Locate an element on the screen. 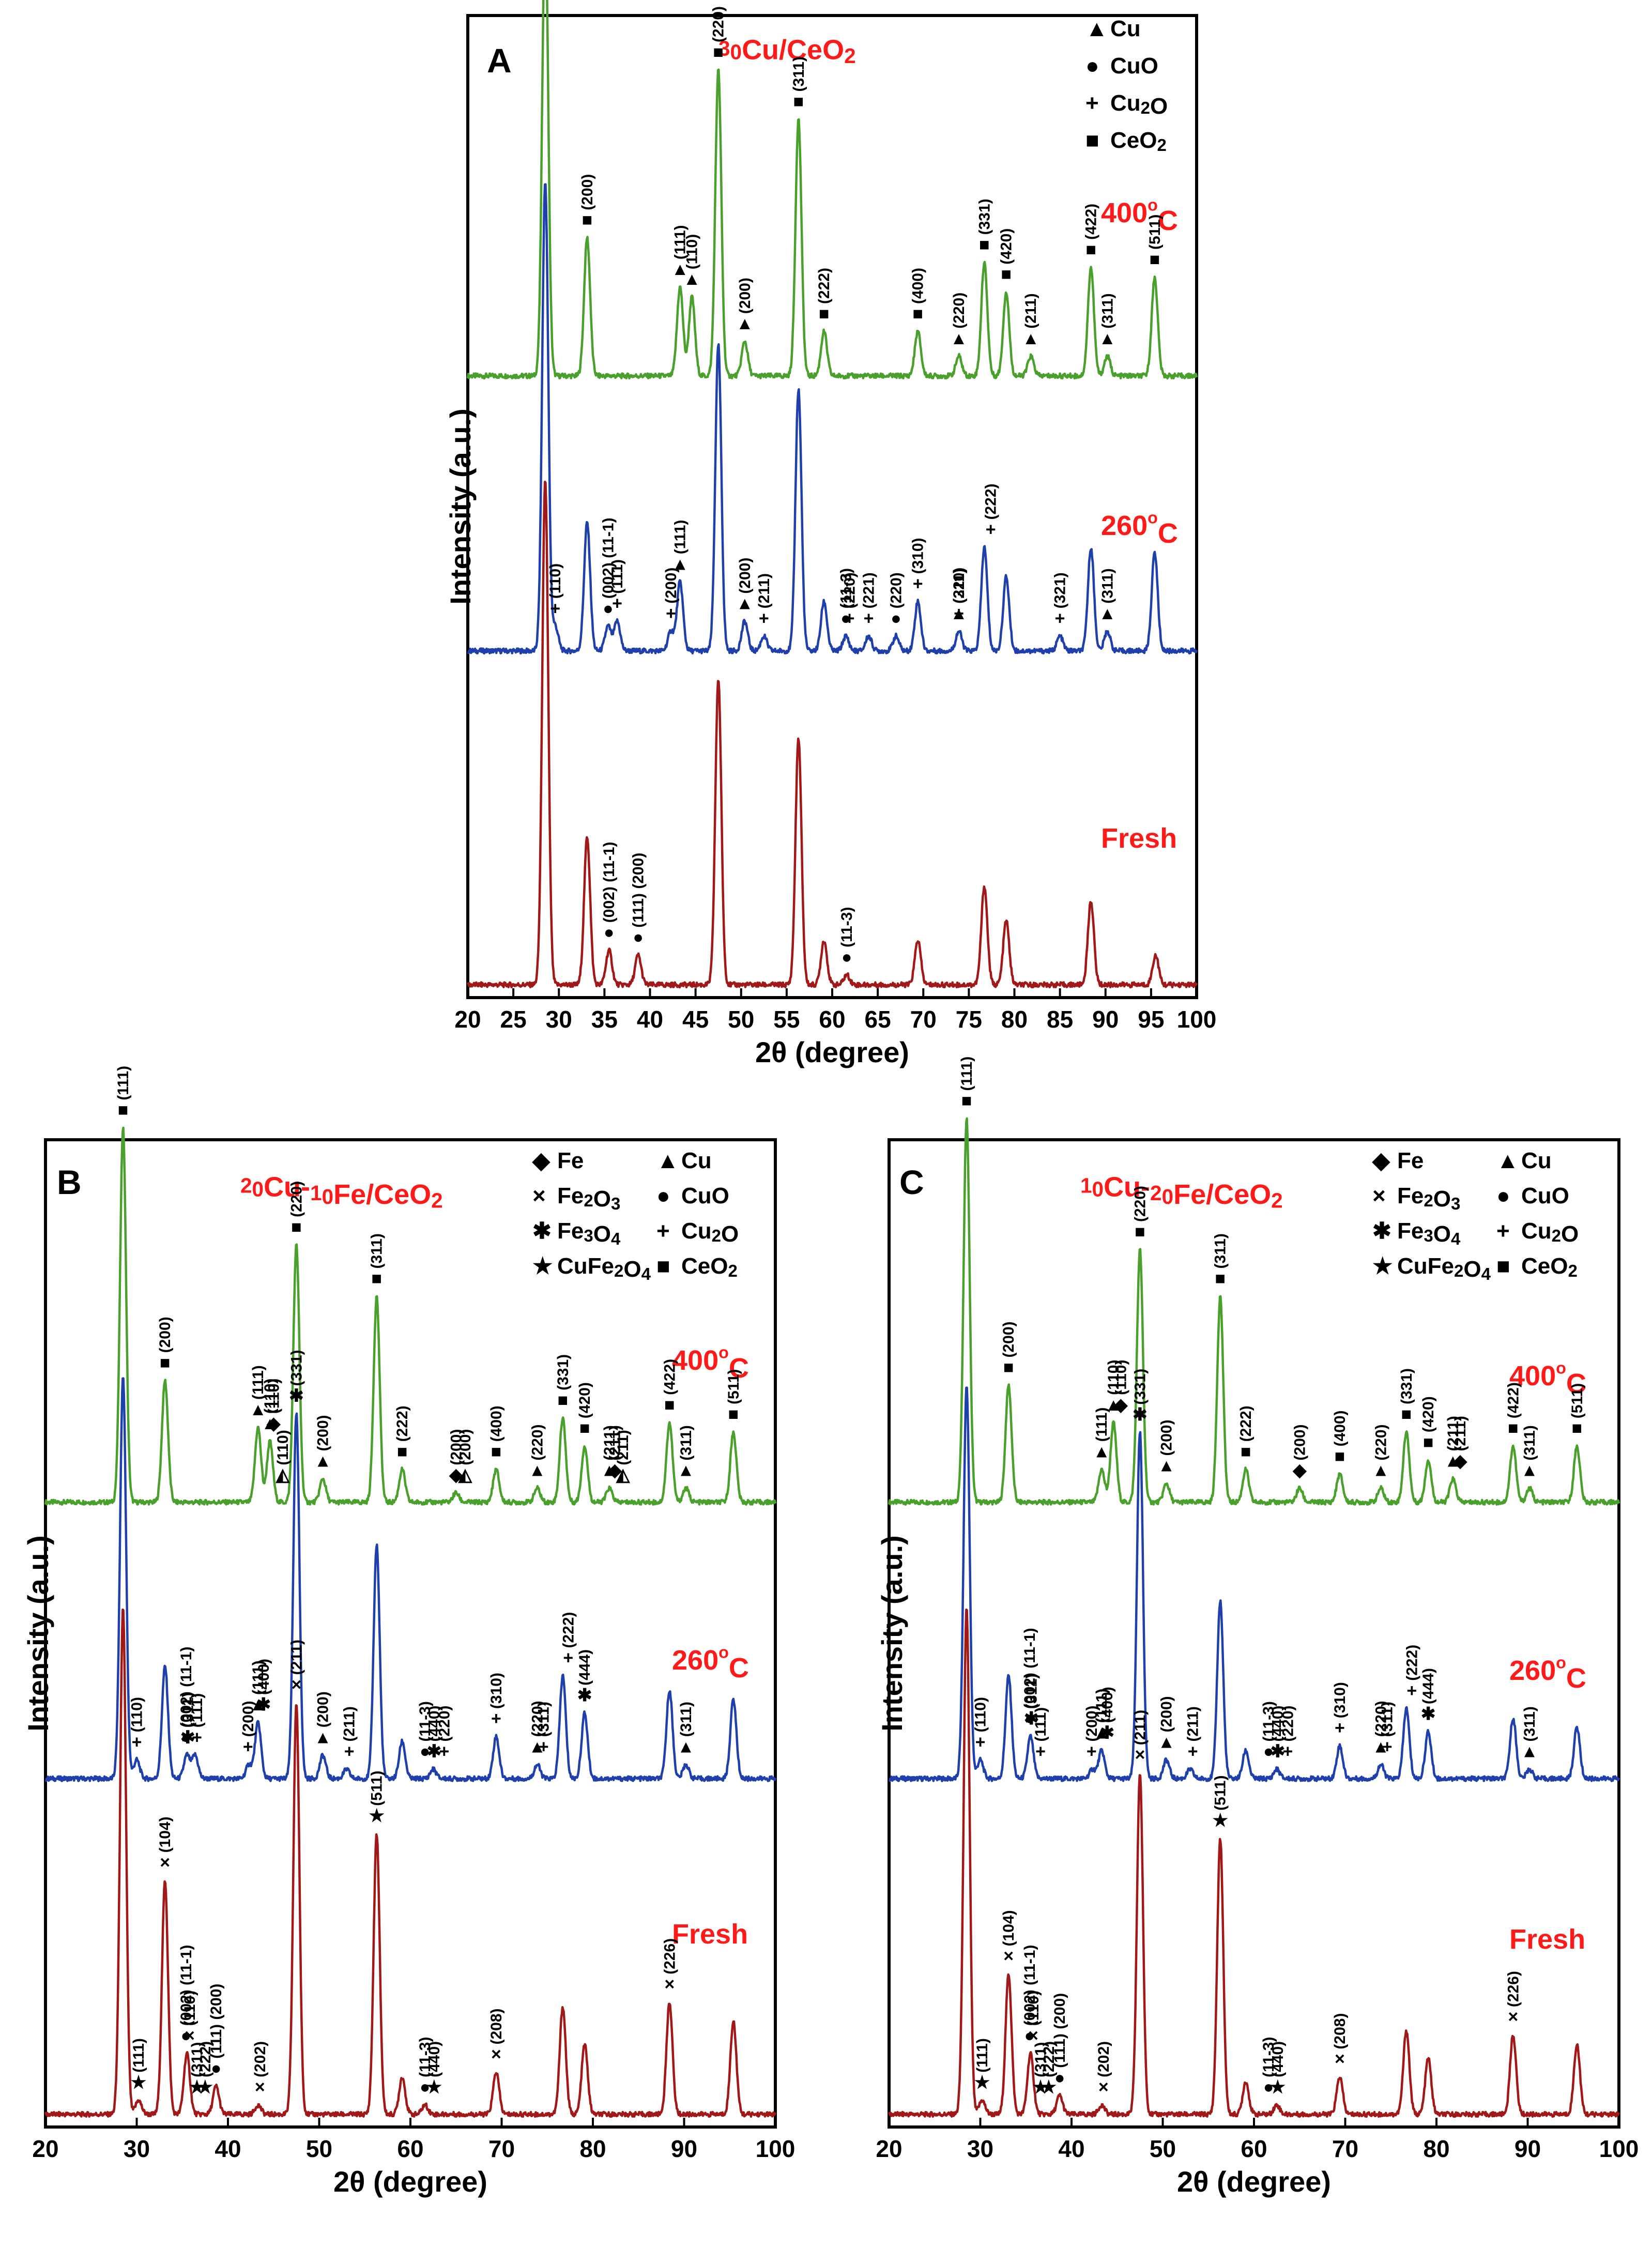 This screenshot has width=1652, height=2249. x-tick-label: 70 is located at coordinates (501, 2148).